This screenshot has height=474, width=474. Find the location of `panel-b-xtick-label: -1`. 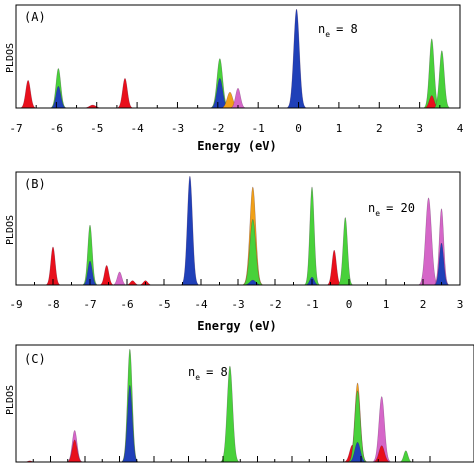

panel-b-xtick-label: -1 is located at coordinates (311, 304).